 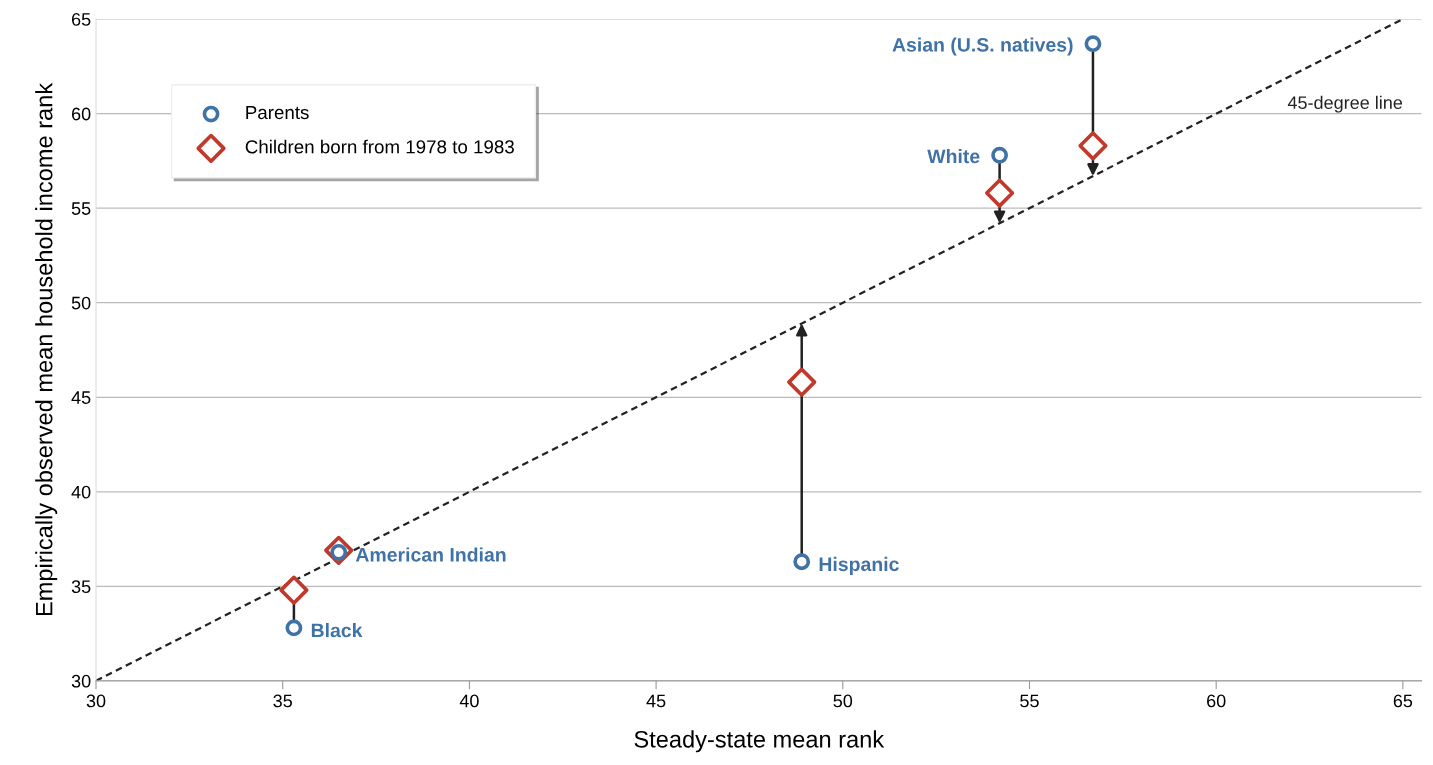 What do you see at coordinates (1345, 104) in the screenshot?
I see `series-label: 45-degree line` at bounding box center [1345, 104].